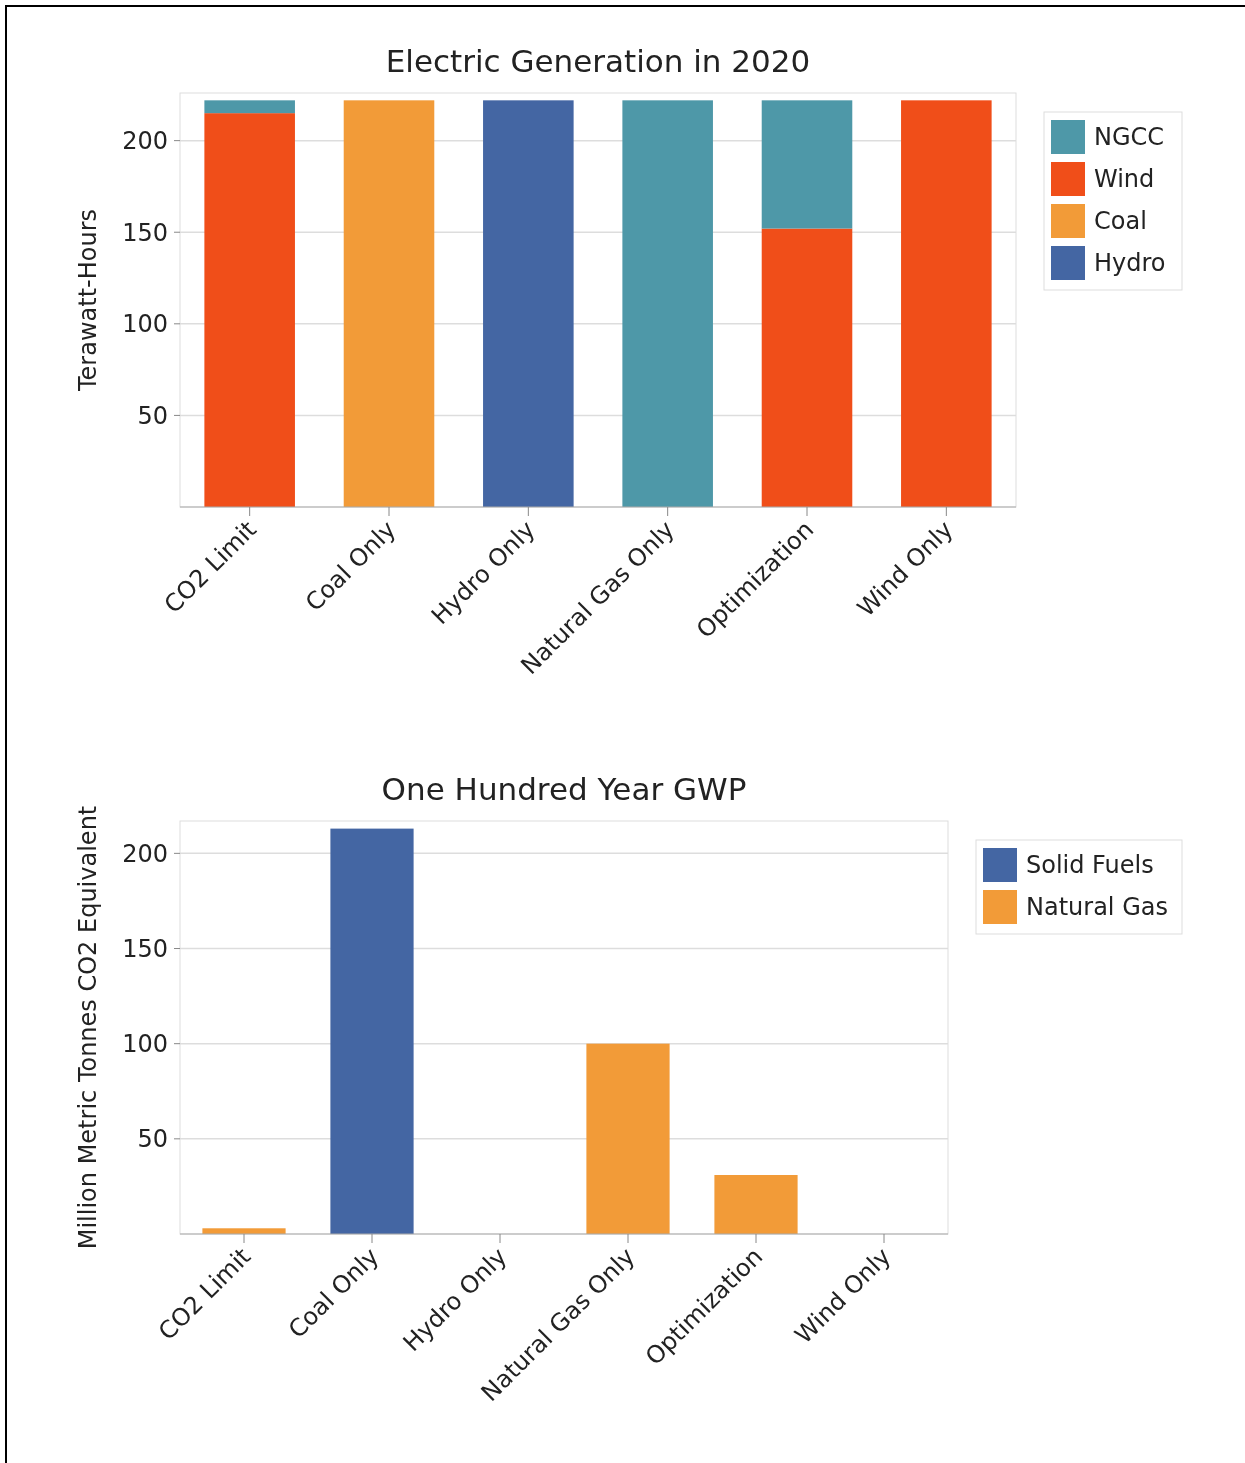 This screenshot has height=1463, width=1245. What do you see at coordinates (1097, 907) in the screenshot?
I see `legend-label: Natural Gas` at bounding box center [1097, 907].